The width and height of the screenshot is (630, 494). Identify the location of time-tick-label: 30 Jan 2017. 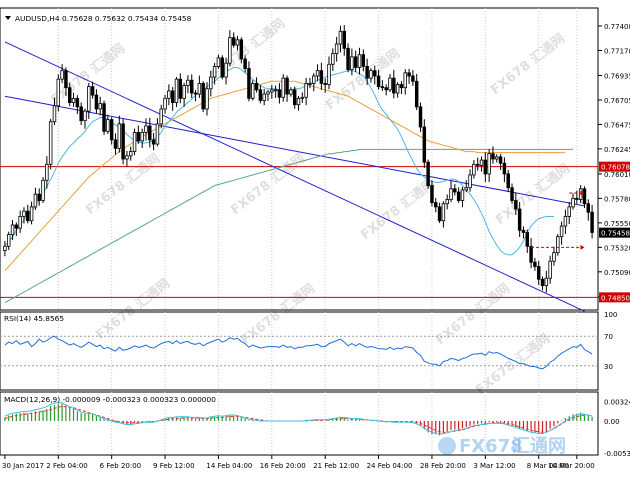
(23, 466).